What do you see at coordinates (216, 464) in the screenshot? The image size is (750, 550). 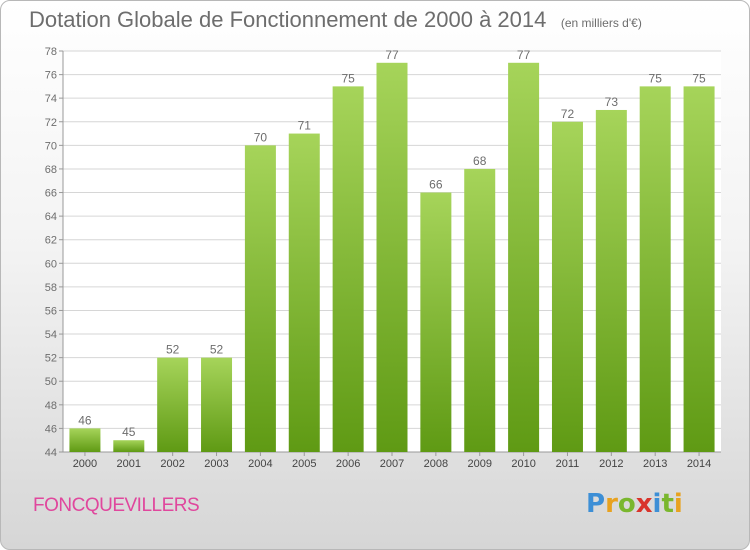 I see `x-tick-label: 2003` at bounding box center [216, 464].